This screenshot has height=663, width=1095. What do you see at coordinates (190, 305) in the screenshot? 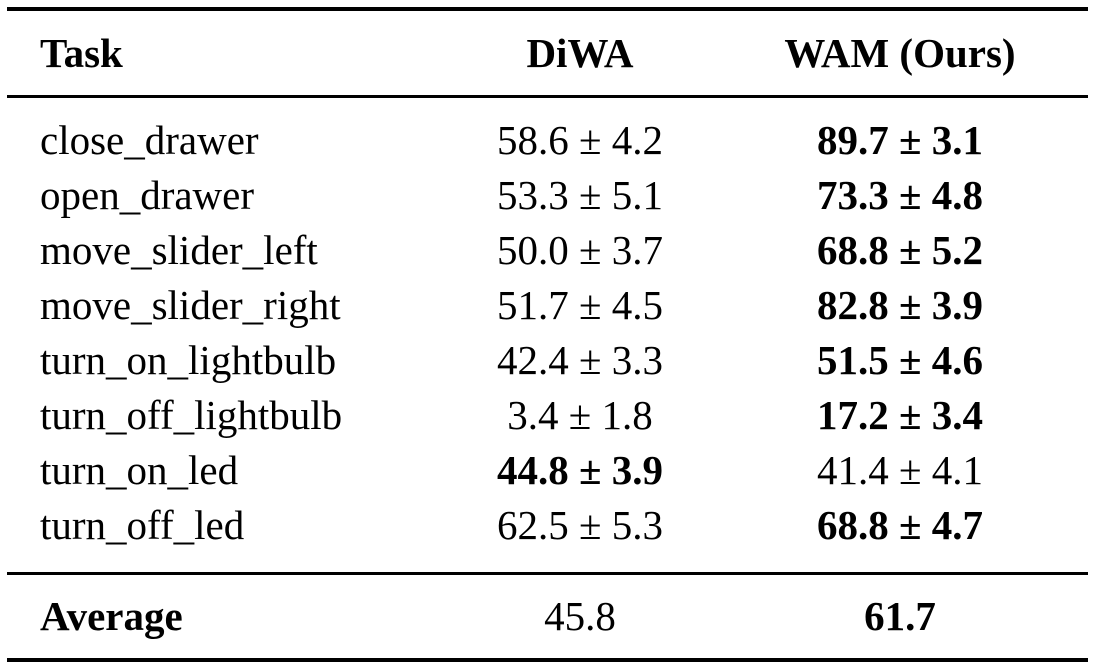
I see `task-cell: move_slider_right` at bounding box center [190, 305].